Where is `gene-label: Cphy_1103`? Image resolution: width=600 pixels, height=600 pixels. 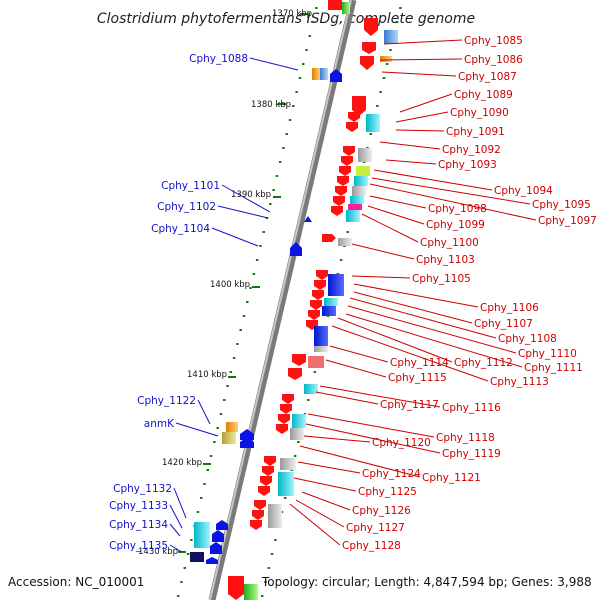 gene-label: Cphy_1103 is located at coordinates (445, 260).